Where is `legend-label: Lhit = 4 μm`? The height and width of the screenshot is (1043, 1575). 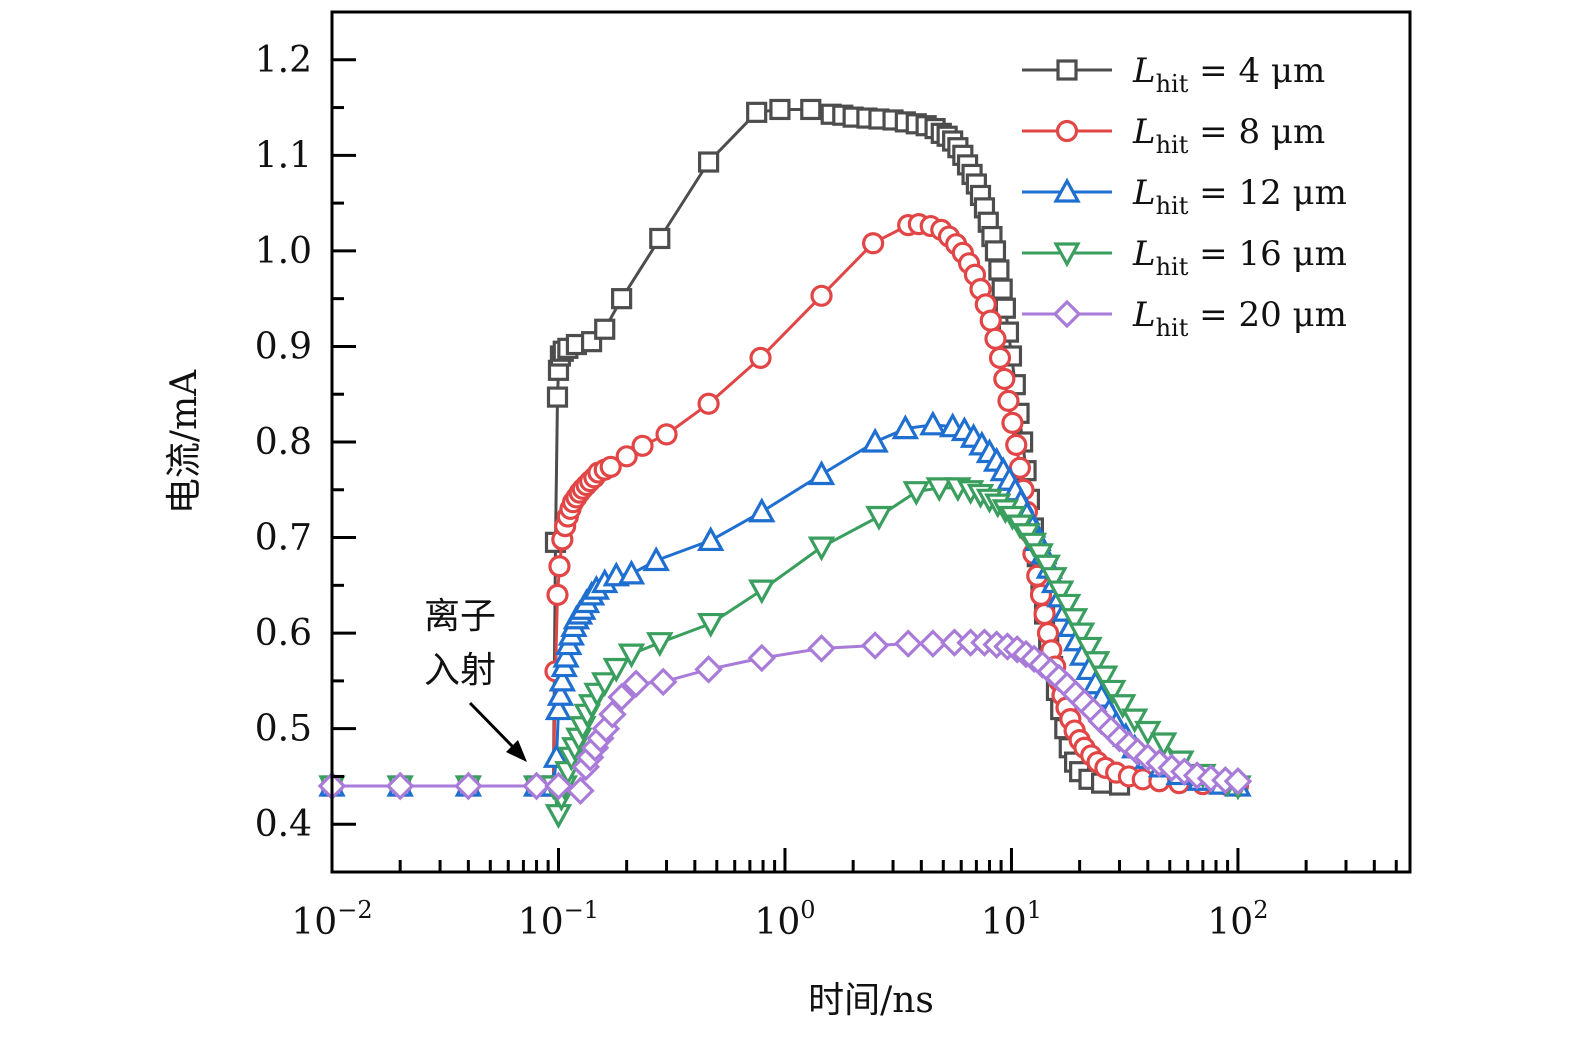
legend-label: Lhit = 4 μm is located at coordinates (1228, 74).